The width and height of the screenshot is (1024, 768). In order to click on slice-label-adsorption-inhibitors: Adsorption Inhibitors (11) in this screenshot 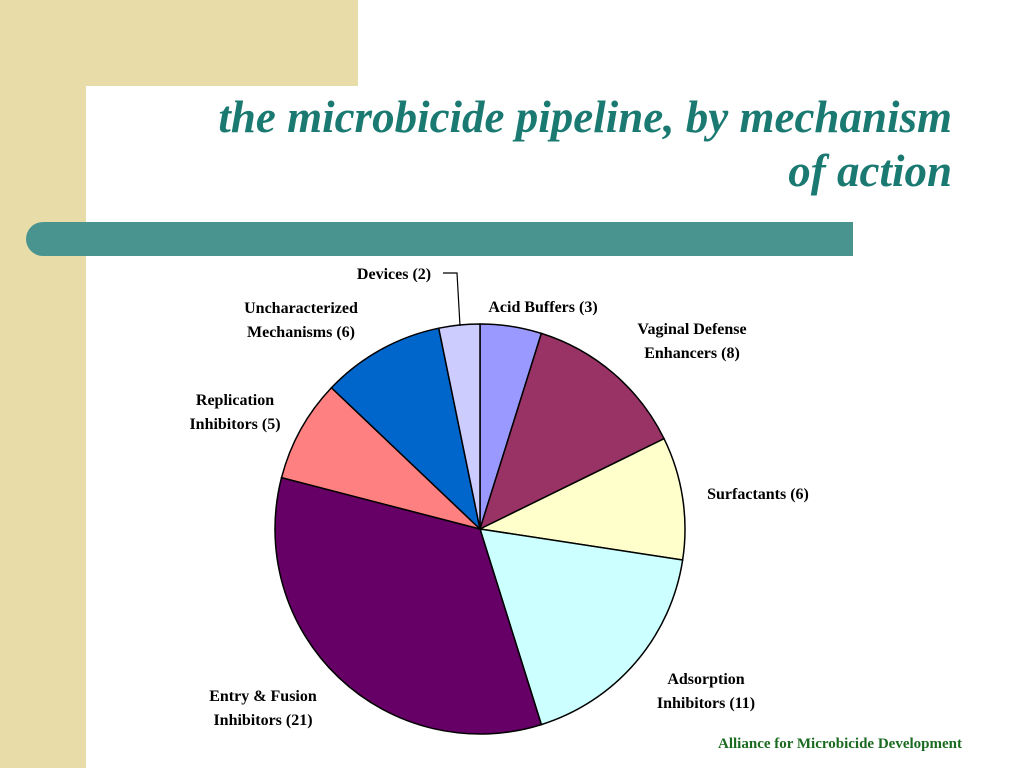, I will do `click(706, 691)`.